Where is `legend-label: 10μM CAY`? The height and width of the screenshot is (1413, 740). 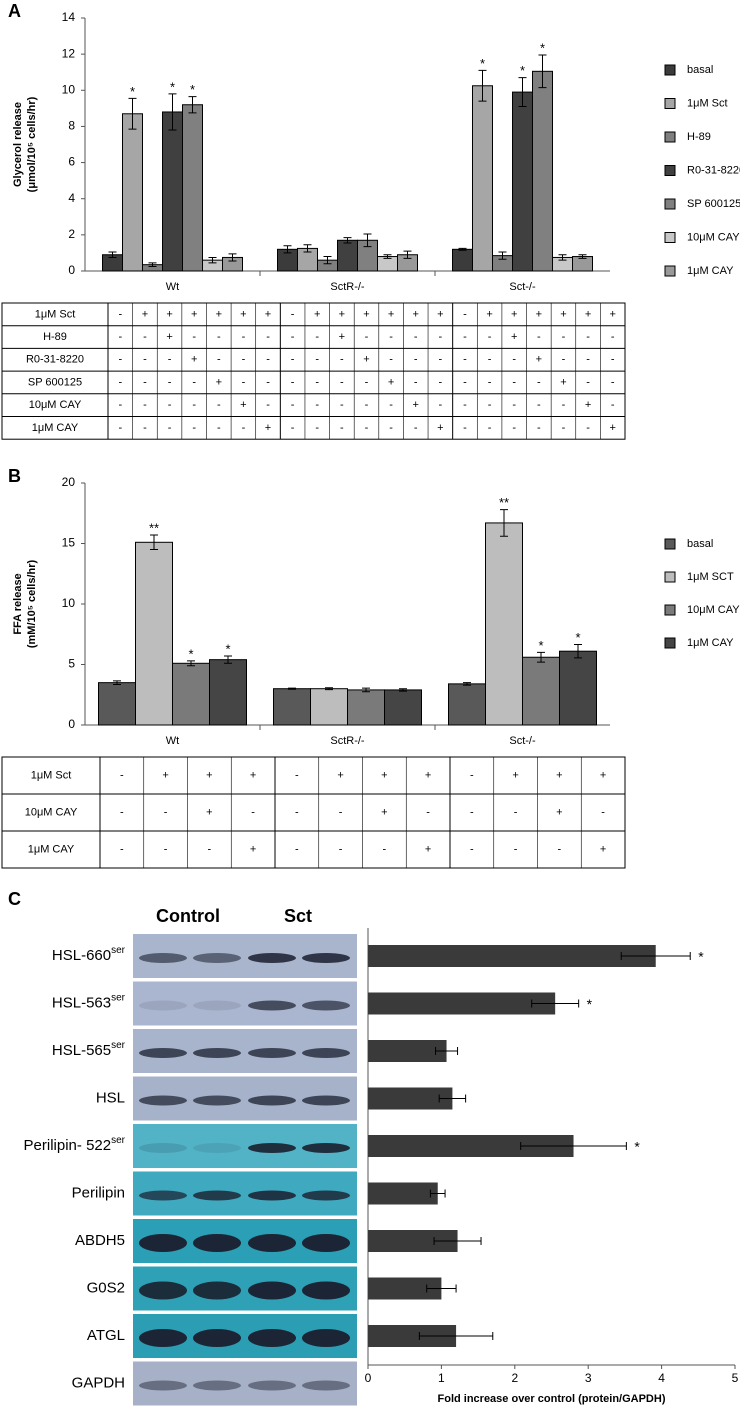
legend-label: 10μM CAY is located at coordinates (713, 610).